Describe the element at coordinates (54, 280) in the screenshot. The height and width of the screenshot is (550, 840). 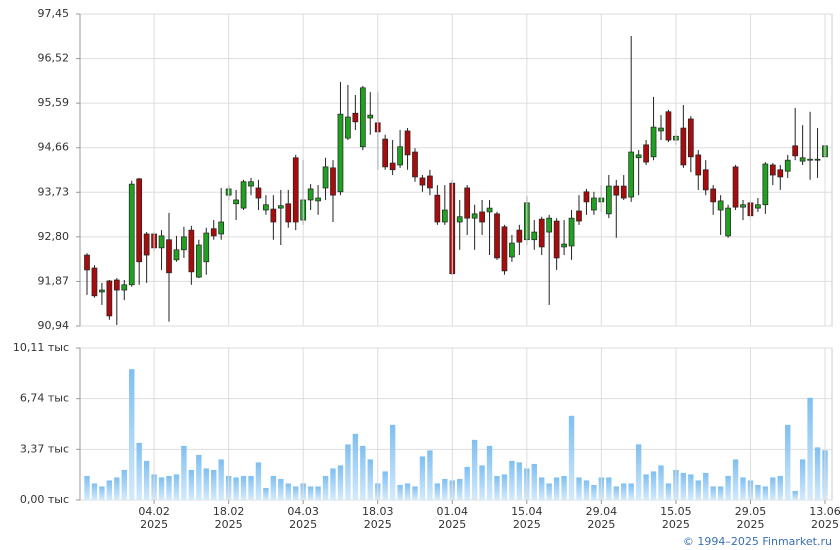
I see `y-tick-label: 91,87` at that location.